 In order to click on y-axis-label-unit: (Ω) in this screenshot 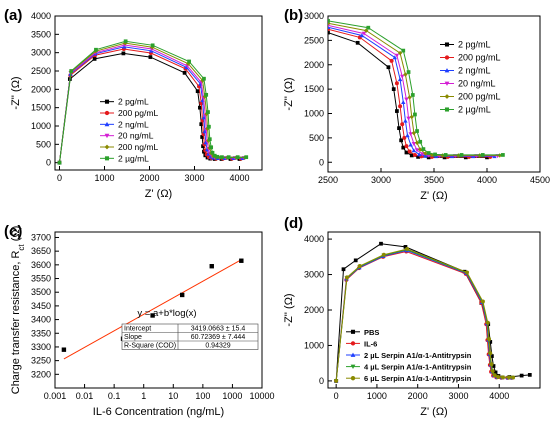, I will do `click(16, 235)`.